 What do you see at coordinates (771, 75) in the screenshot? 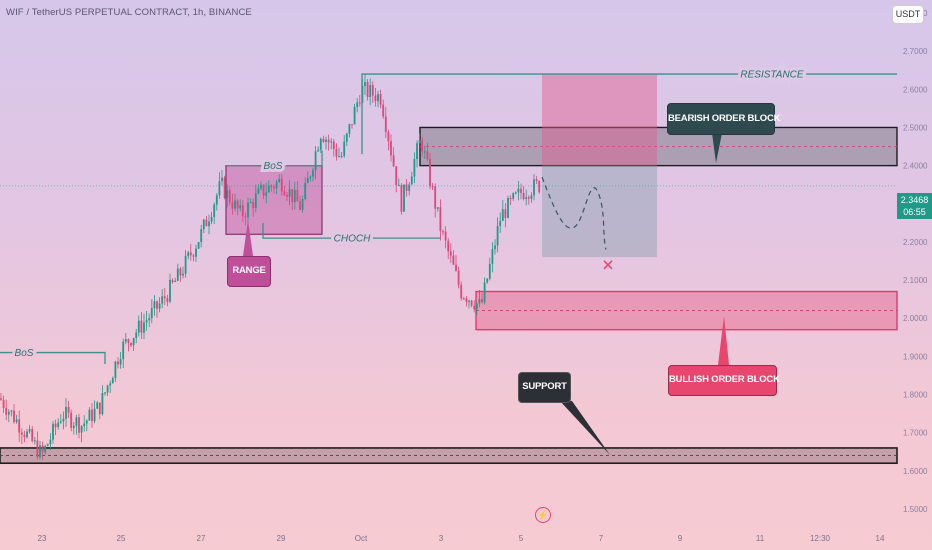
I see `resistance-label: RESISTANCE` at bounding box center [771, 75].